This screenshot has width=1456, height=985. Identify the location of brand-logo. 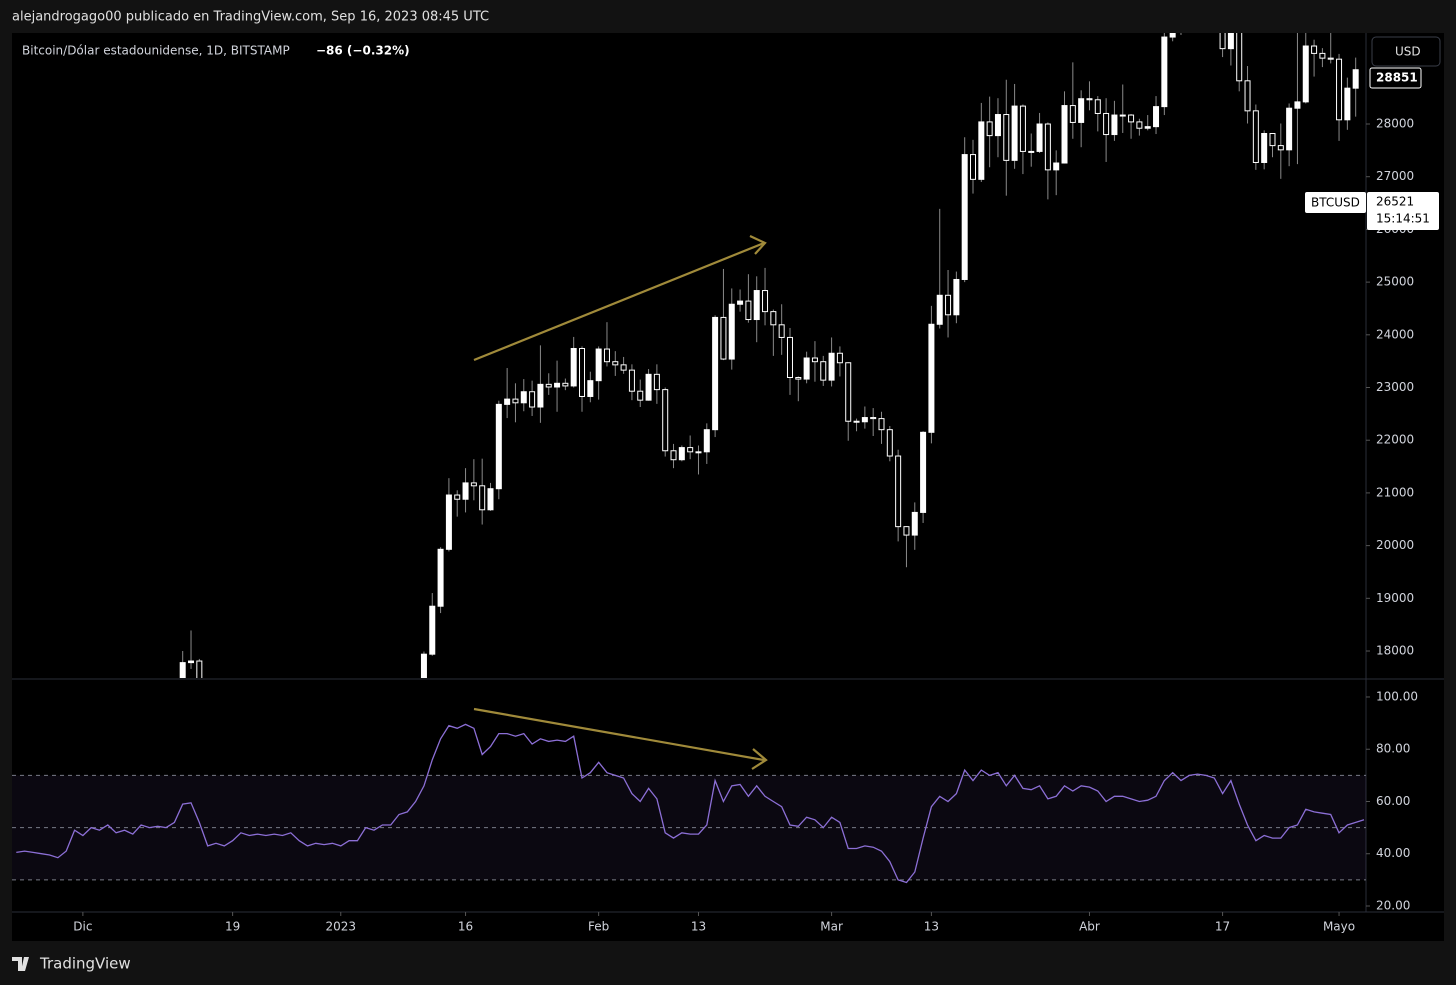
(20, 964).